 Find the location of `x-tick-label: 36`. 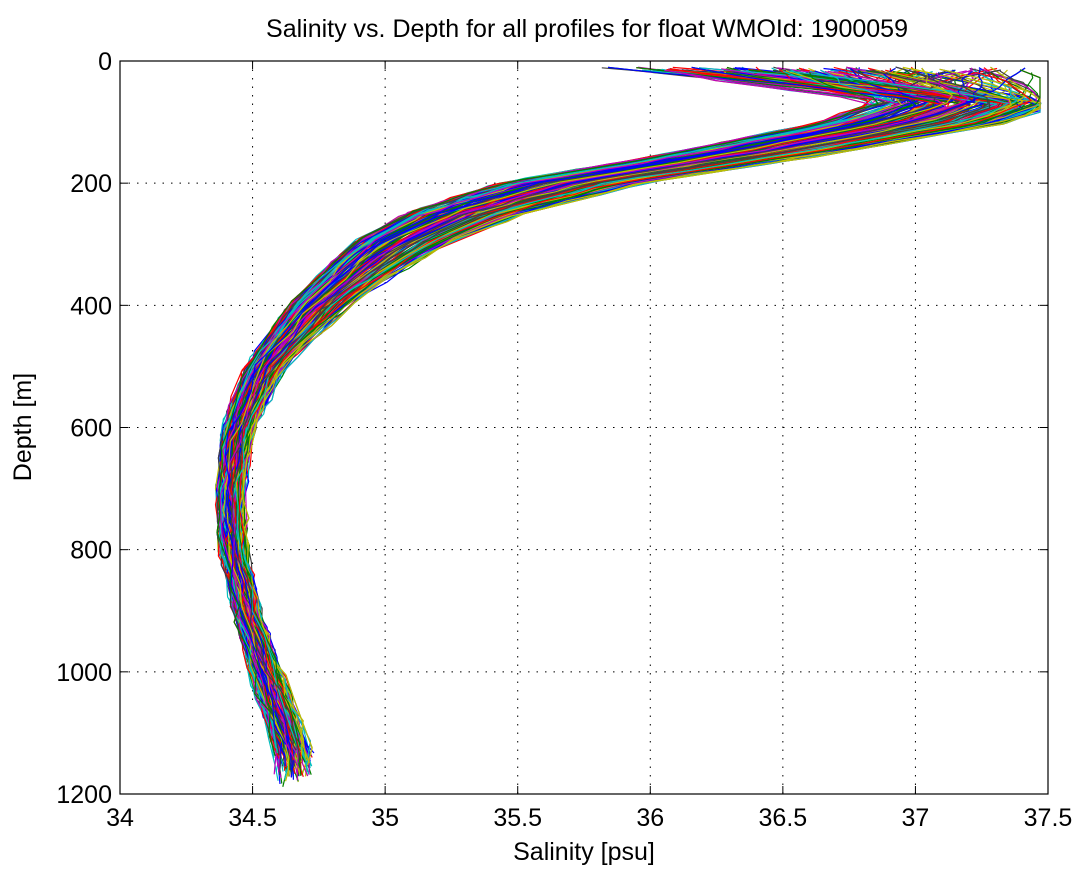

x-tick-label: 36 is located at coordinates (650, 818).